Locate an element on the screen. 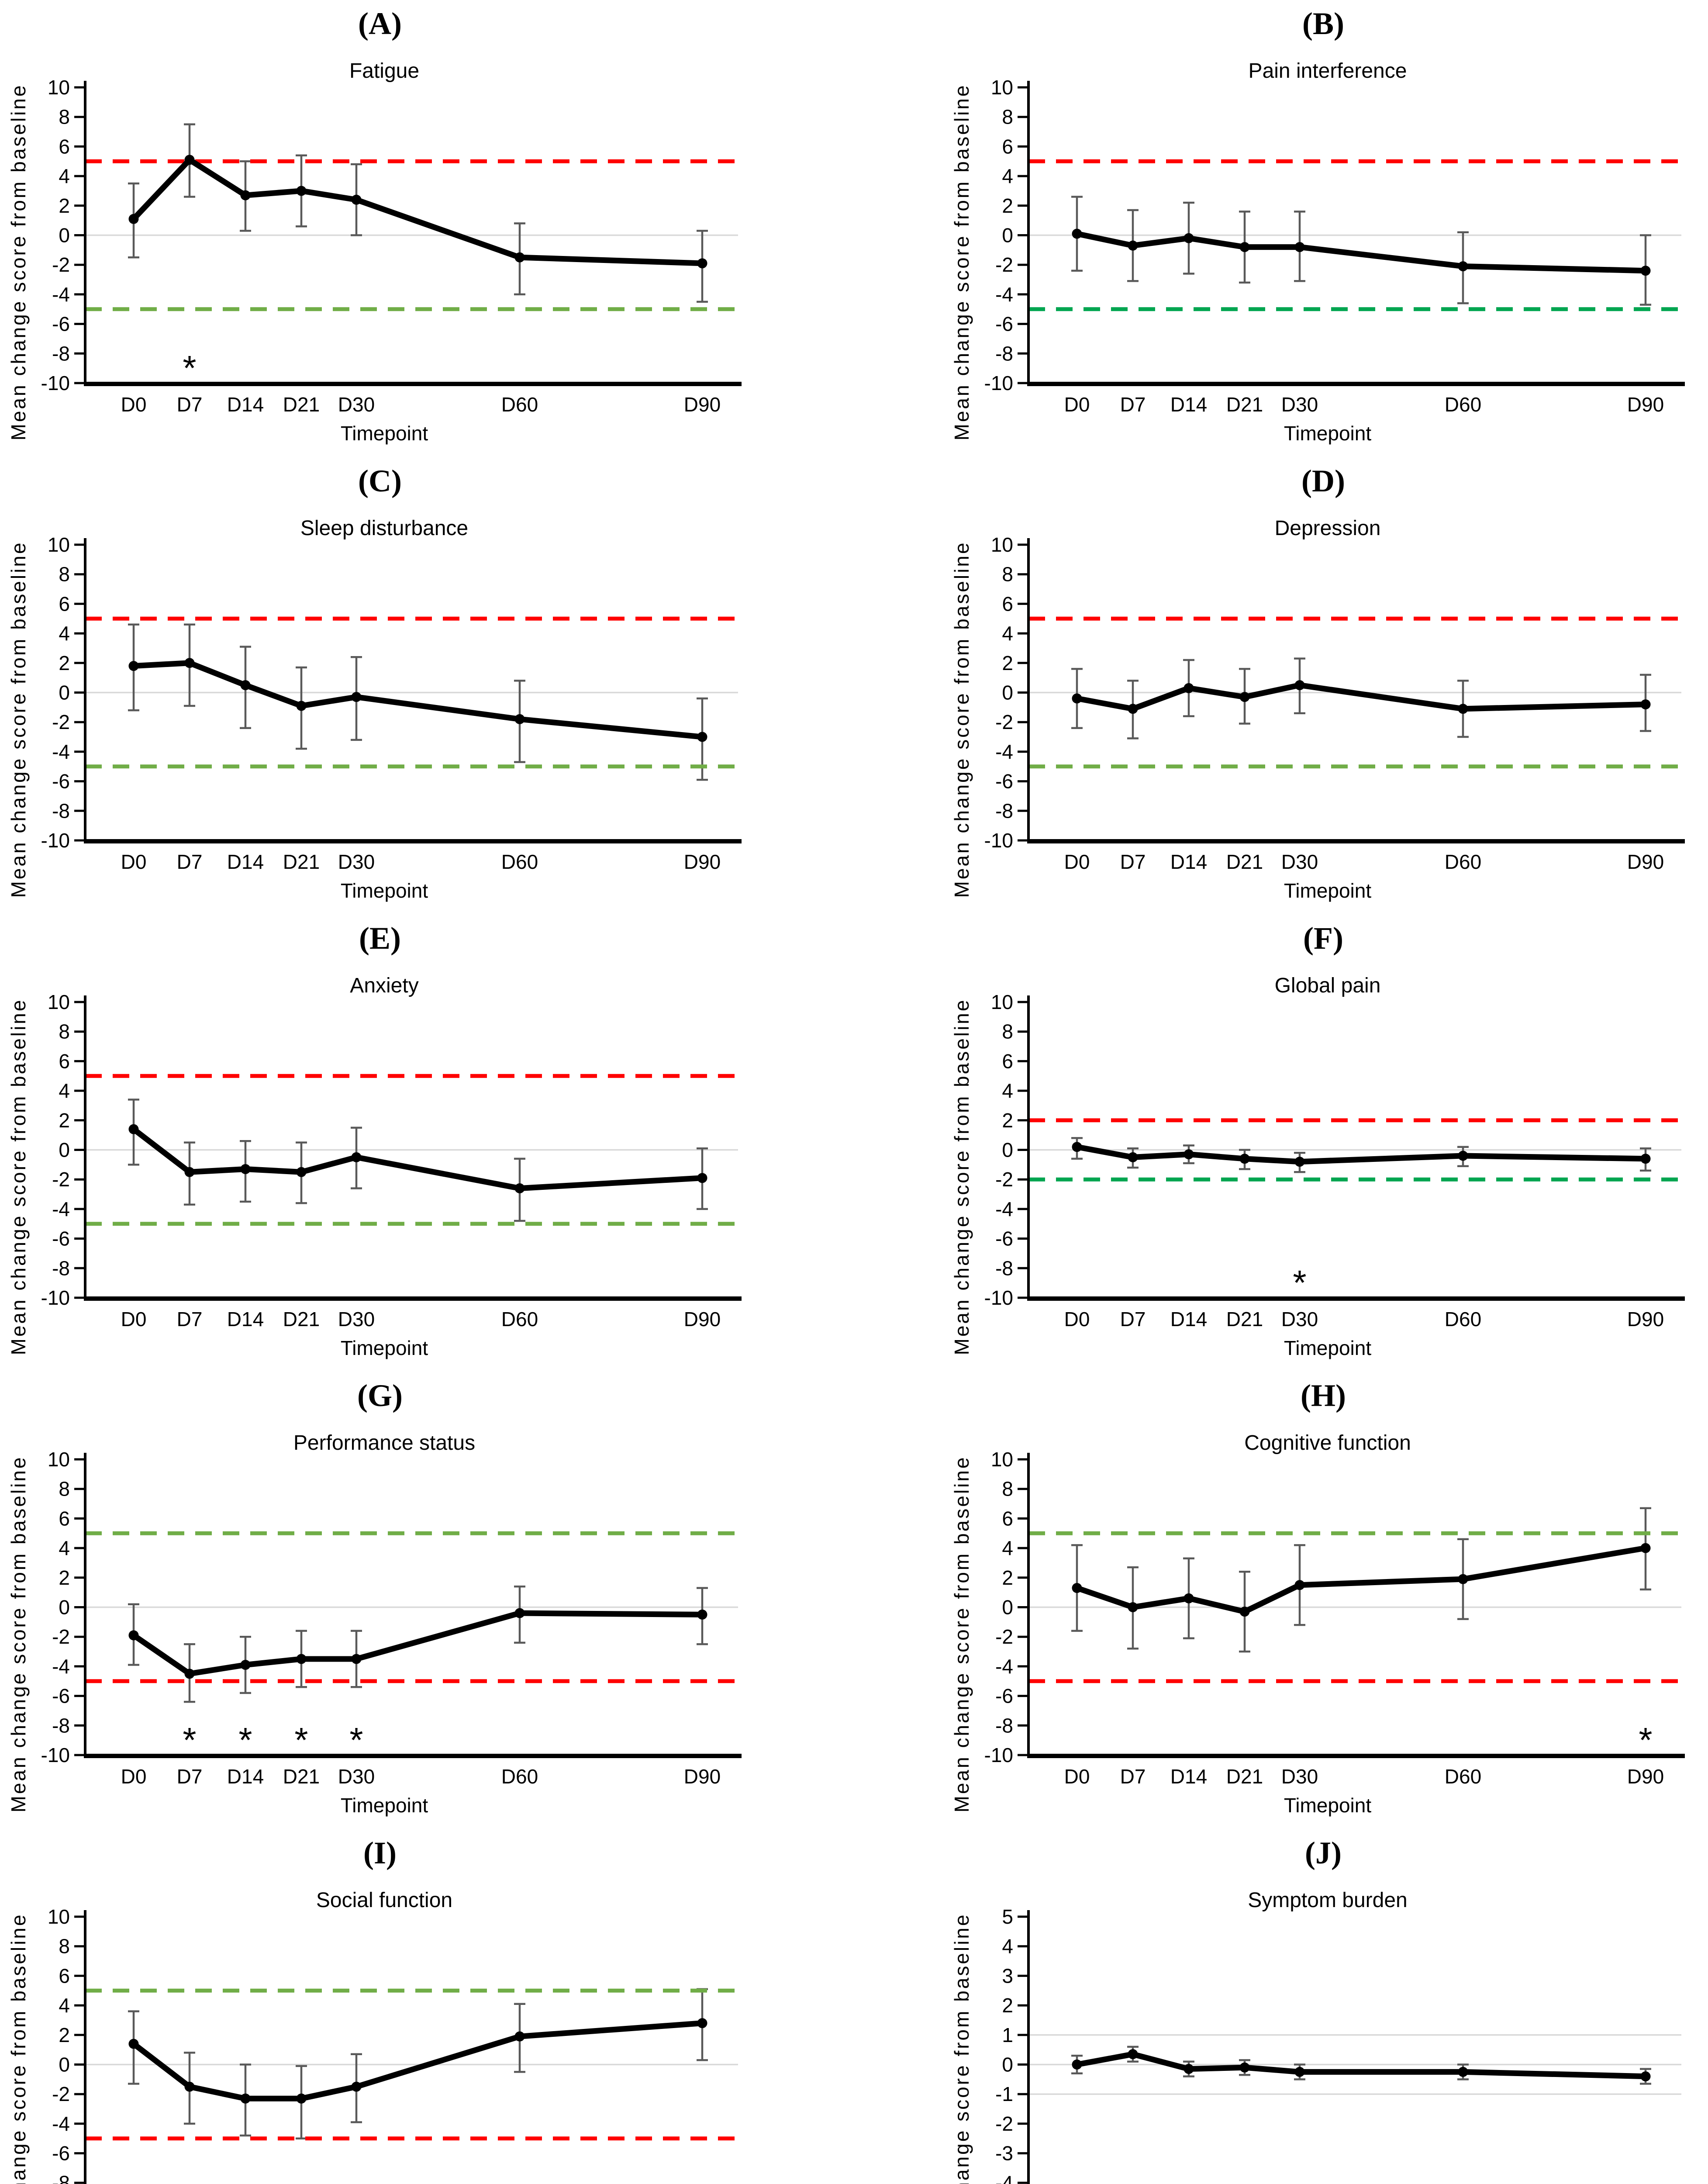 The width and height of the screenshot is (1708, 2184). x-tick-label: D0 is located at coordinates (134, 1776).